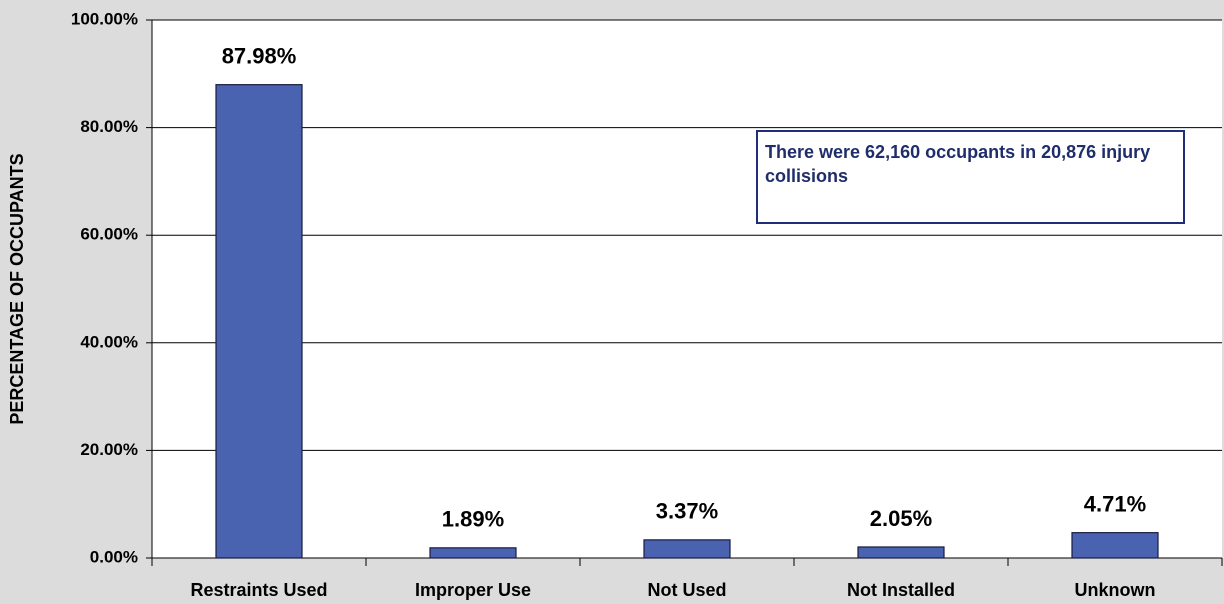 The image size is (1224, 604). I want to click on data-label: 4.71%, so click(1115, 503).